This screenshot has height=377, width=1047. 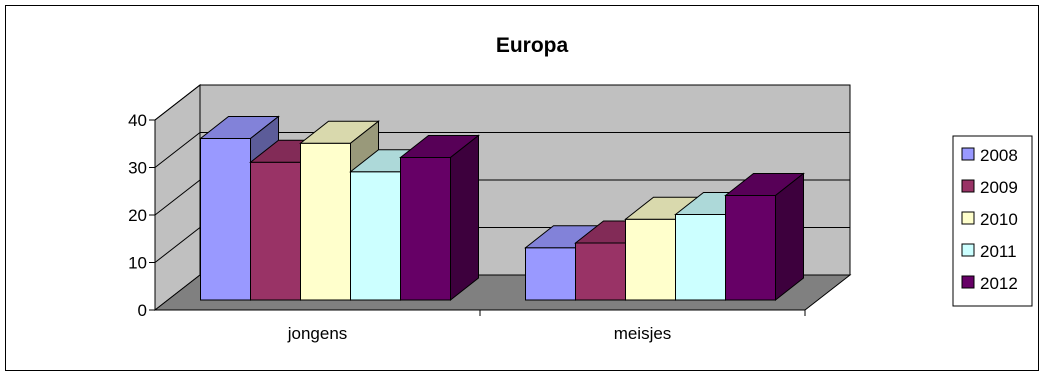 What do you see at coordinates (999, 155) in the screenshot?
I see `legend-label: 2008` at bounding box center [999, 155].